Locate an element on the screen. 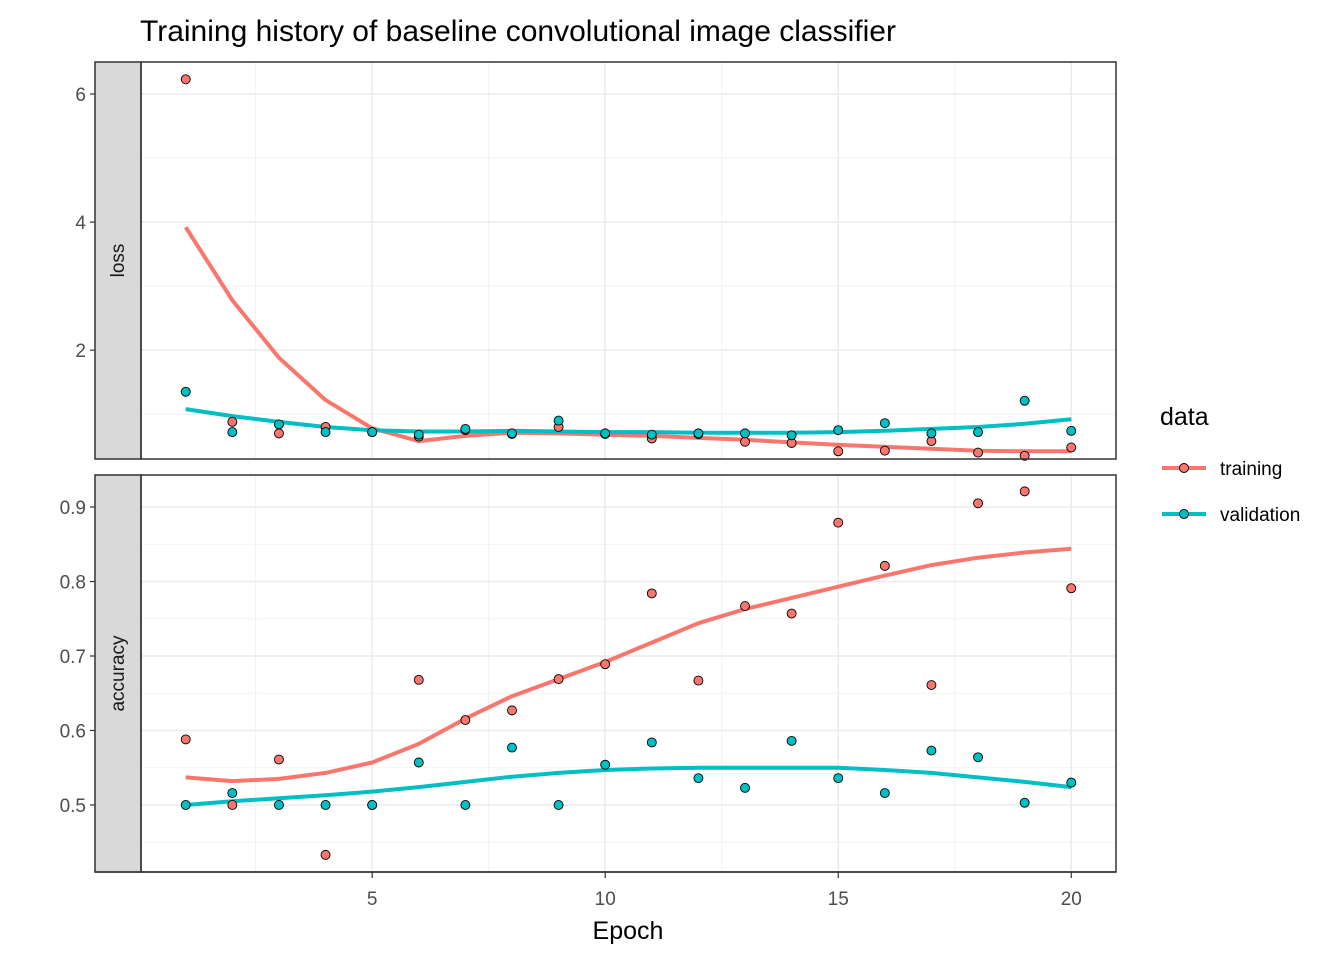 The width and height of the screenshot is (1344, 960). x-tick-label: 5 is located at coordinates (372, 899).